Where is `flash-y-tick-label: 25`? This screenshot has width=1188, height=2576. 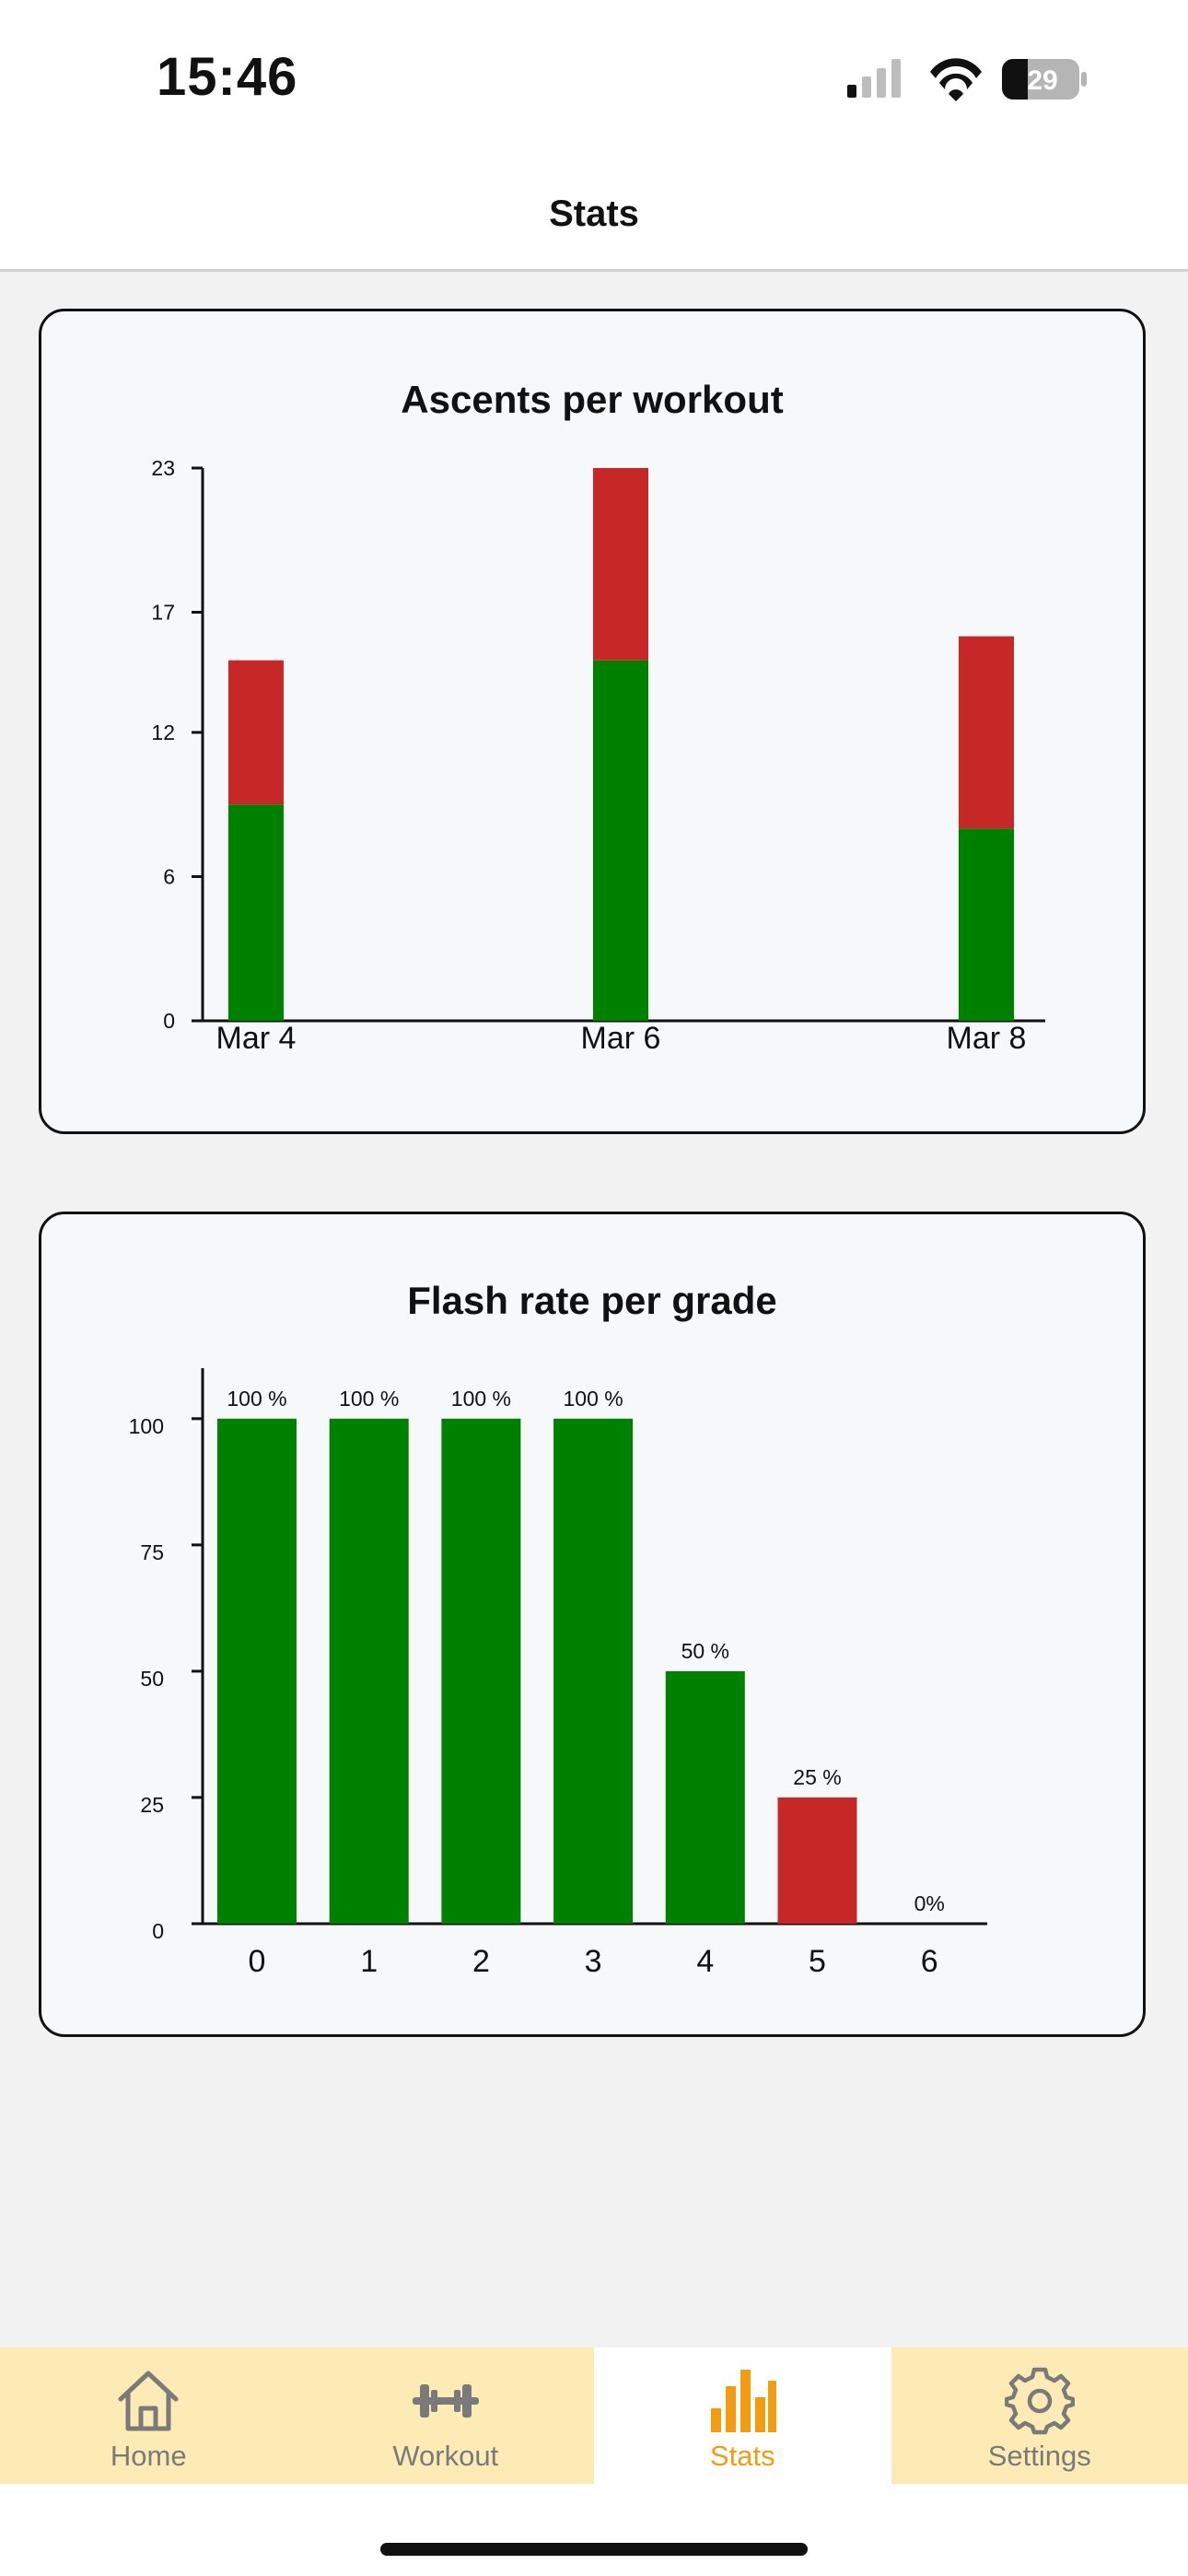 flash-y-tick-label: 25 is located at coordinates (152, 1805).